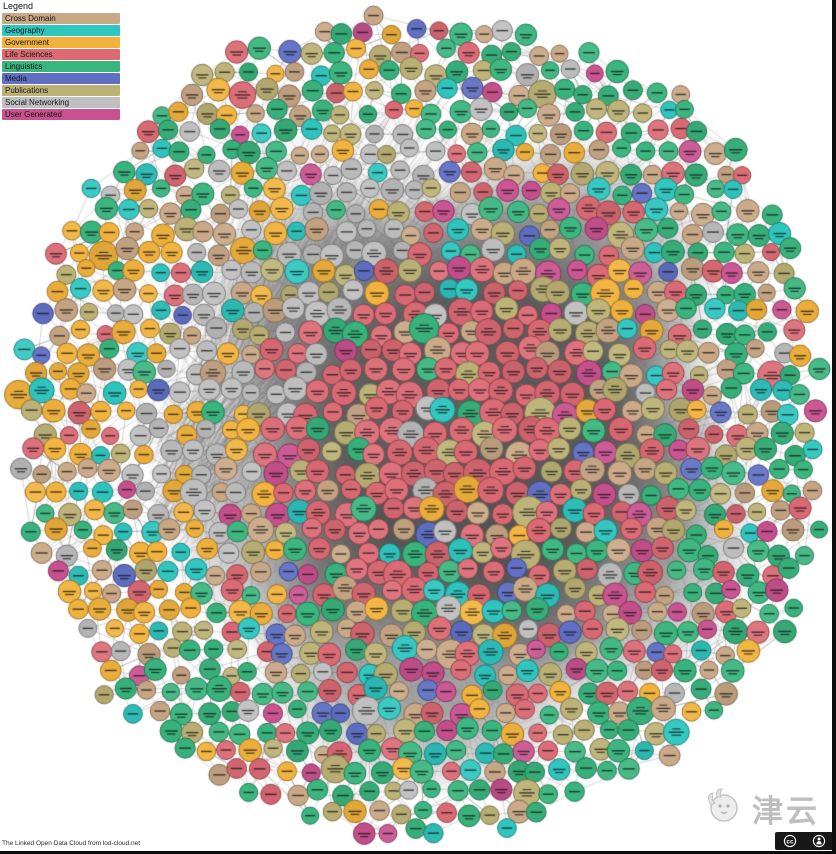 Image resolution: width=836 pixels, height=854 pixels. I want to click on legend-item-government: Government, so click(61, 42).